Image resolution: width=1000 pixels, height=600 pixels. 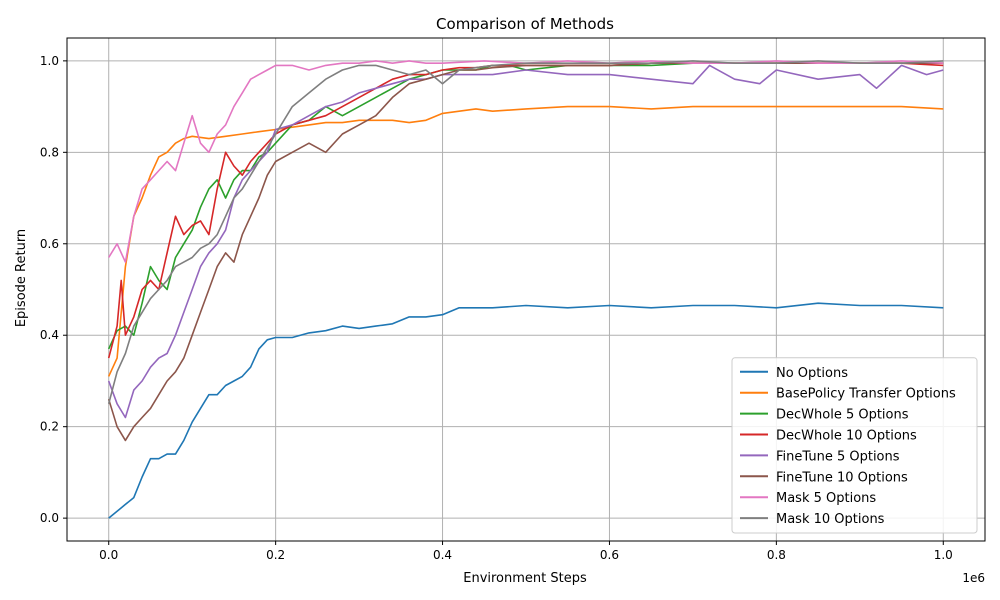 I want to click on x-tick-label: 0.2, so click(x=275, y=555).